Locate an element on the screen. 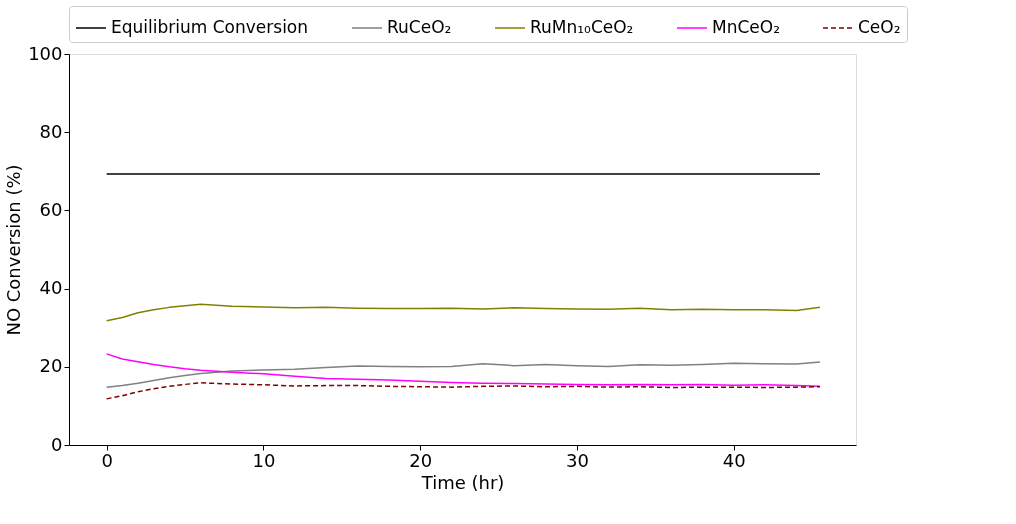 This screenshot has height=524, width=1016. y-axis-title: NO Conversion (%) is located at coordinates (14, 250).